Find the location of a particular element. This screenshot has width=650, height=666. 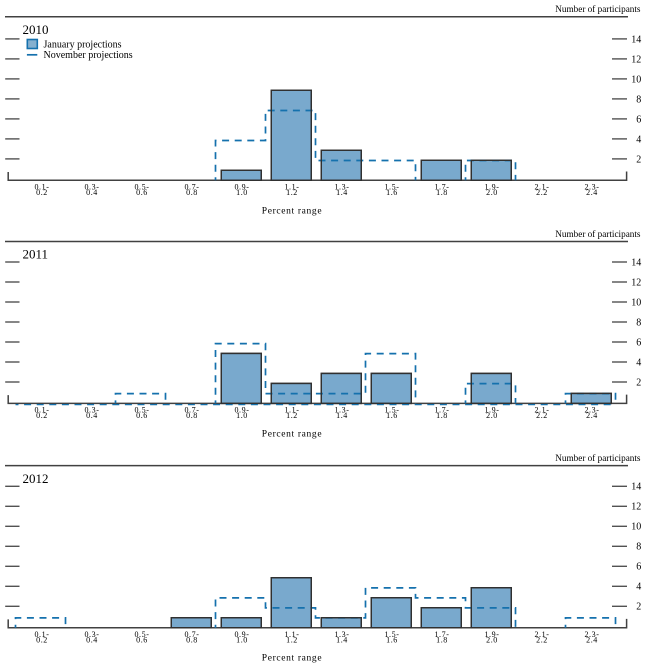

svg-text: 2012 is located at coordinates (36, 478).